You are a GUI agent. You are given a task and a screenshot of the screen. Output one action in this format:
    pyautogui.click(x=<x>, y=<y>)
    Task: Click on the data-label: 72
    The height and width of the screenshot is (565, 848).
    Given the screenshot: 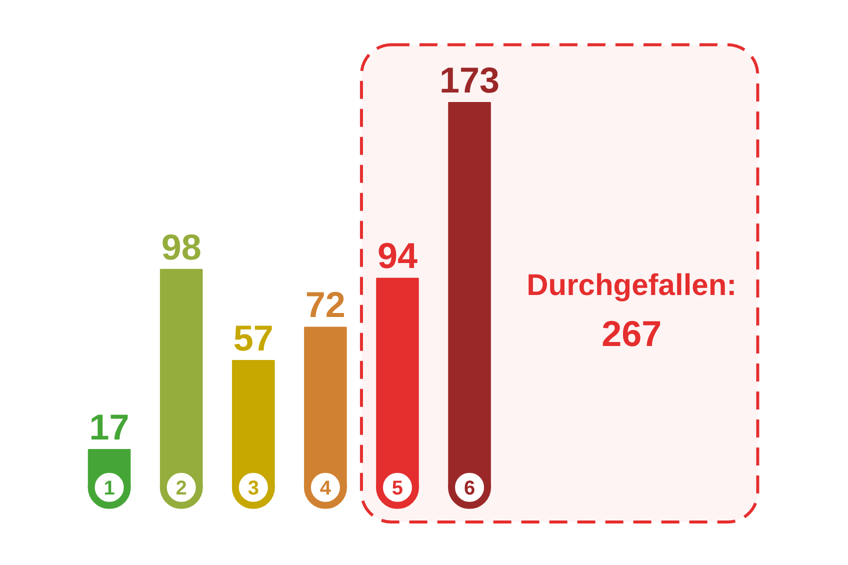 What is the action you would take?
    pyautogui.click(x=325, y=305)
    